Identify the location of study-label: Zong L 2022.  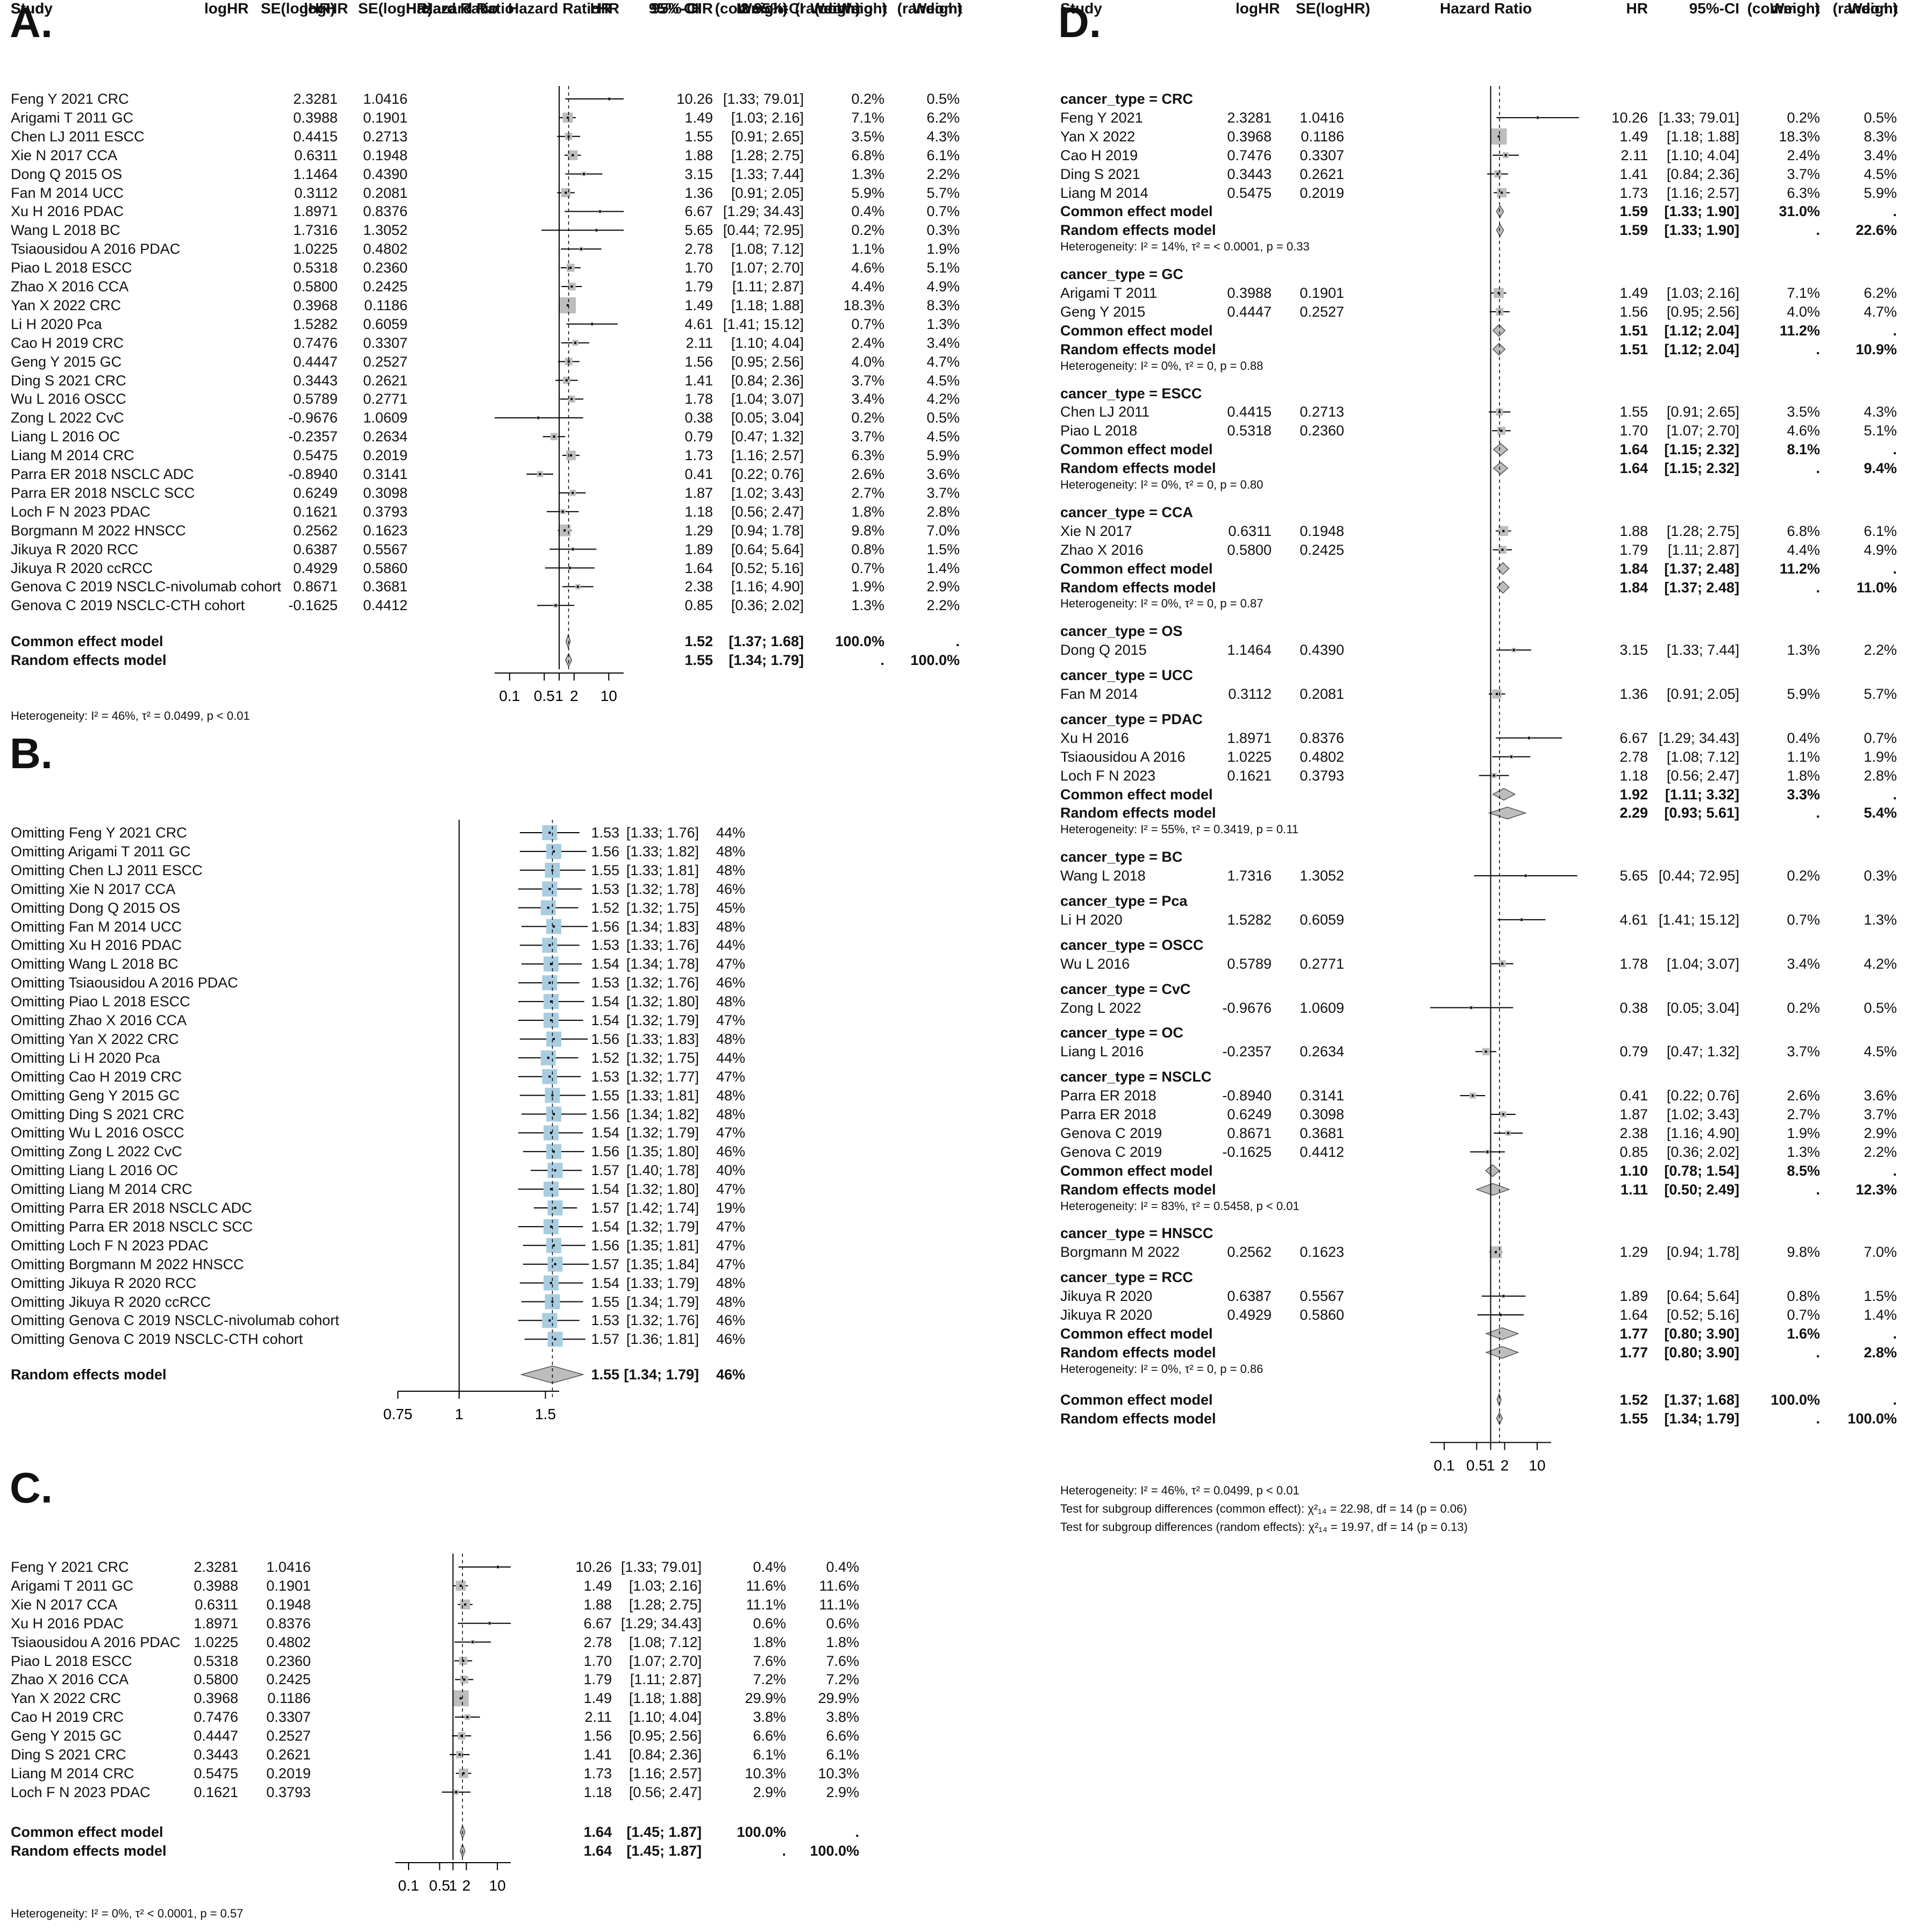
(1100, 1007).